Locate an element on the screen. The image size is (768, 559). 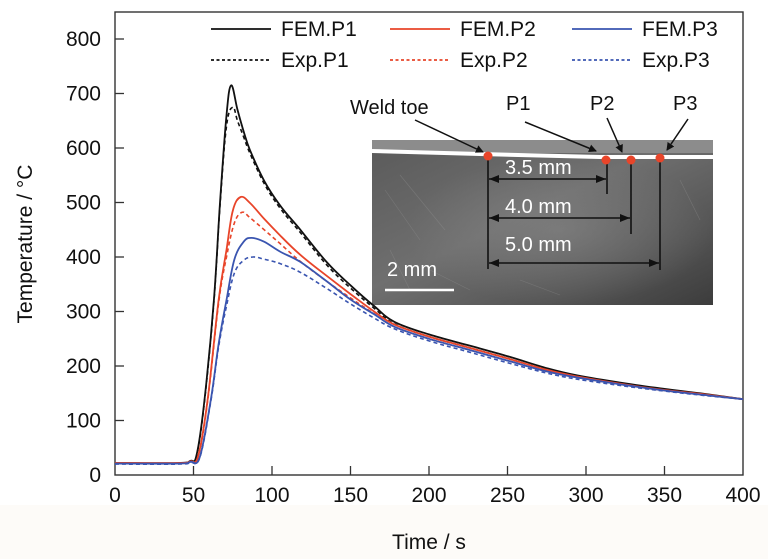
scale-bar-label: 2 mm is located at coordinates (412, 270).